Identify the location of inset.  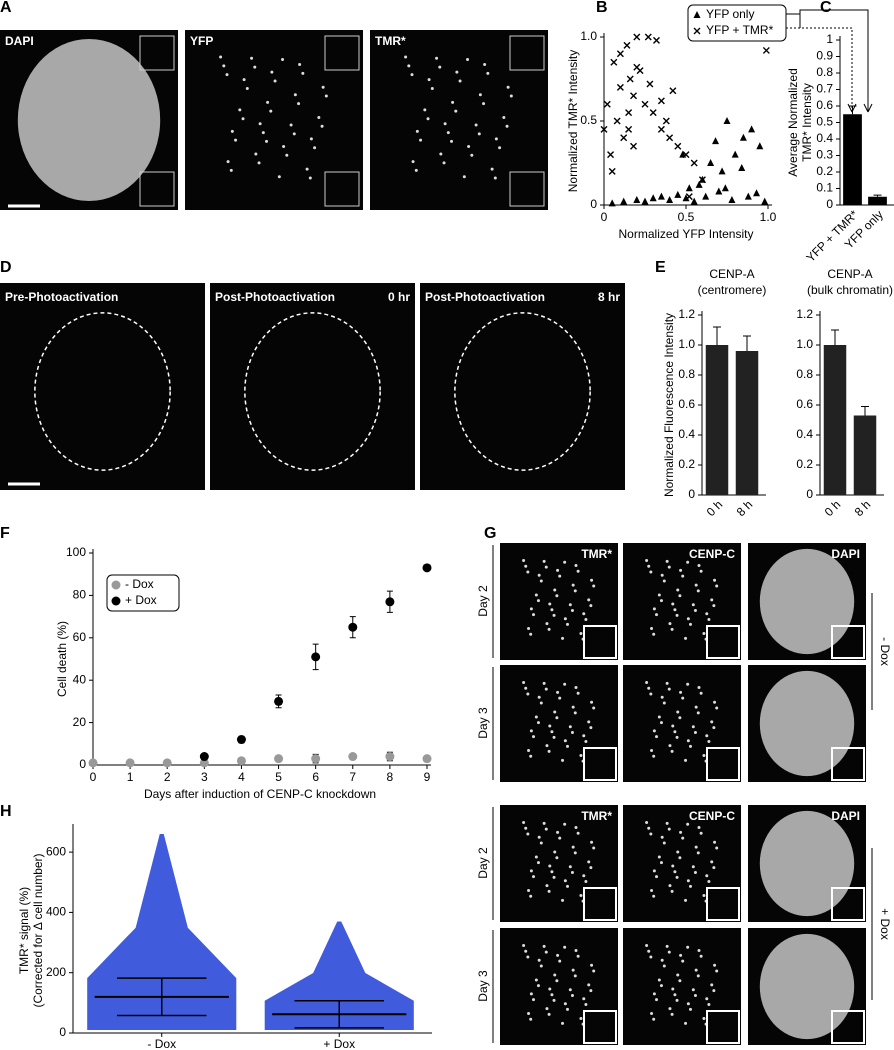
(848, 904).